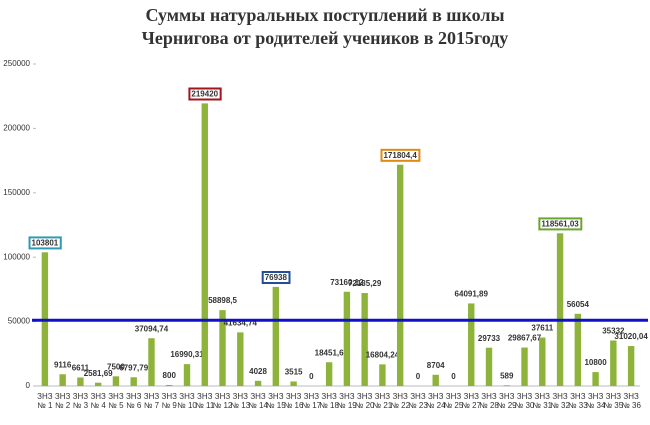  I want to click on x-tick-label: ЗНЗ № 27, so click(471, 401).